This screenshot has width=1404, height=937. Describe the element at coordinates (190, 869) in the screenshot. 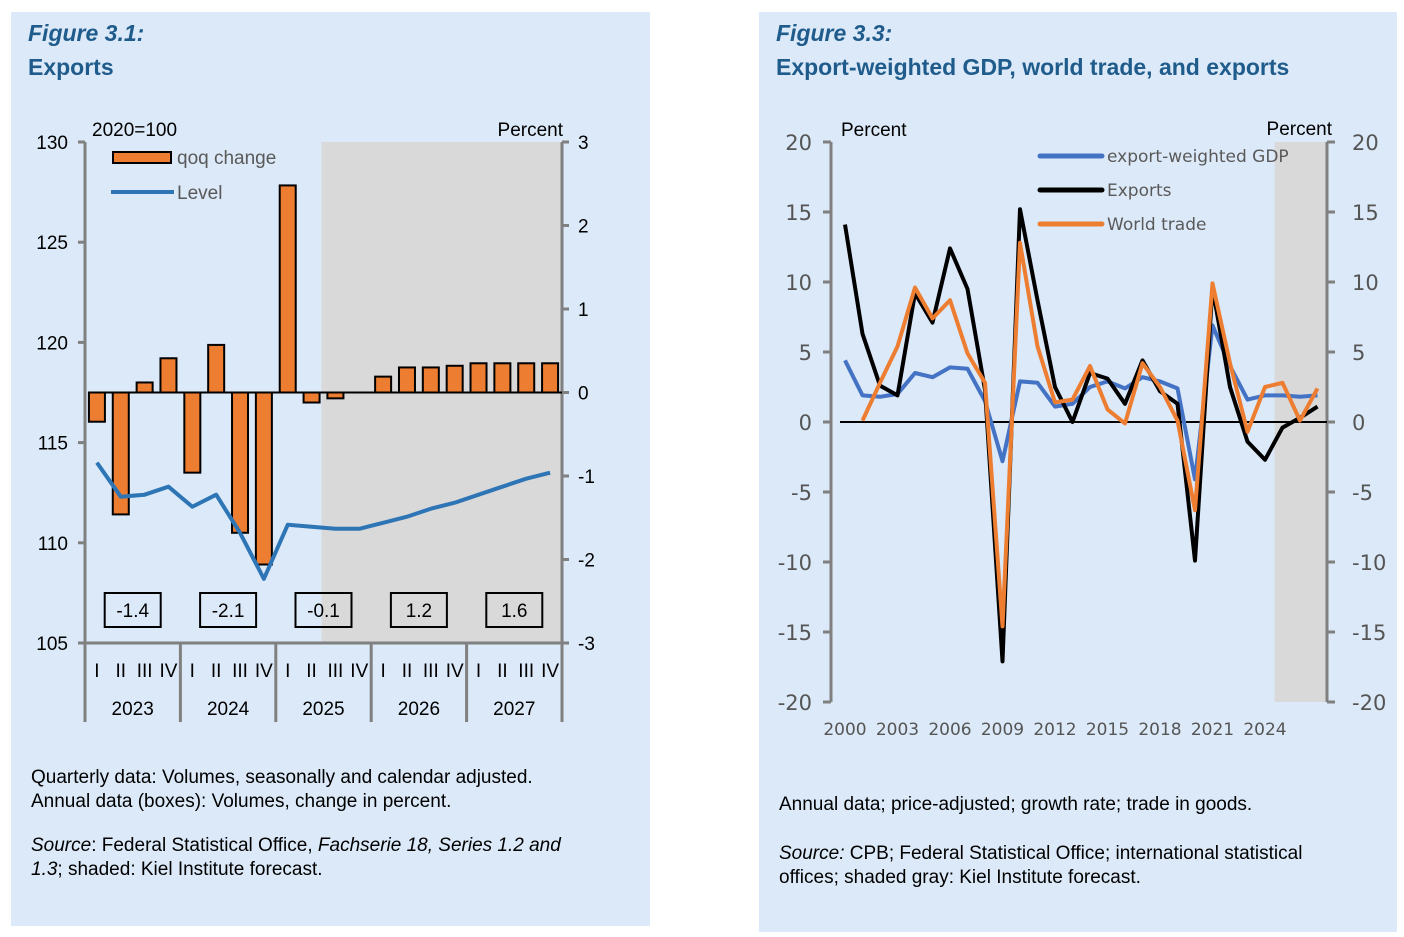

I see `source-text-2: ; shaded: Kiel Institute forecast.` at that location.